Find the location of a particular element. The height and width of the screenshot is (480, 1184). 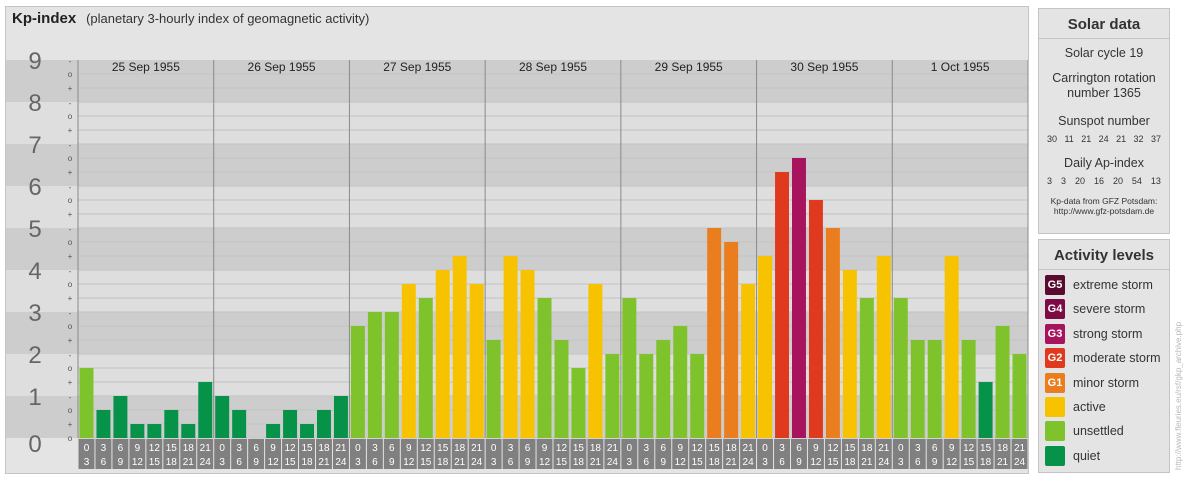

interval-end-label: 3 is located at coordinates (87, 462).